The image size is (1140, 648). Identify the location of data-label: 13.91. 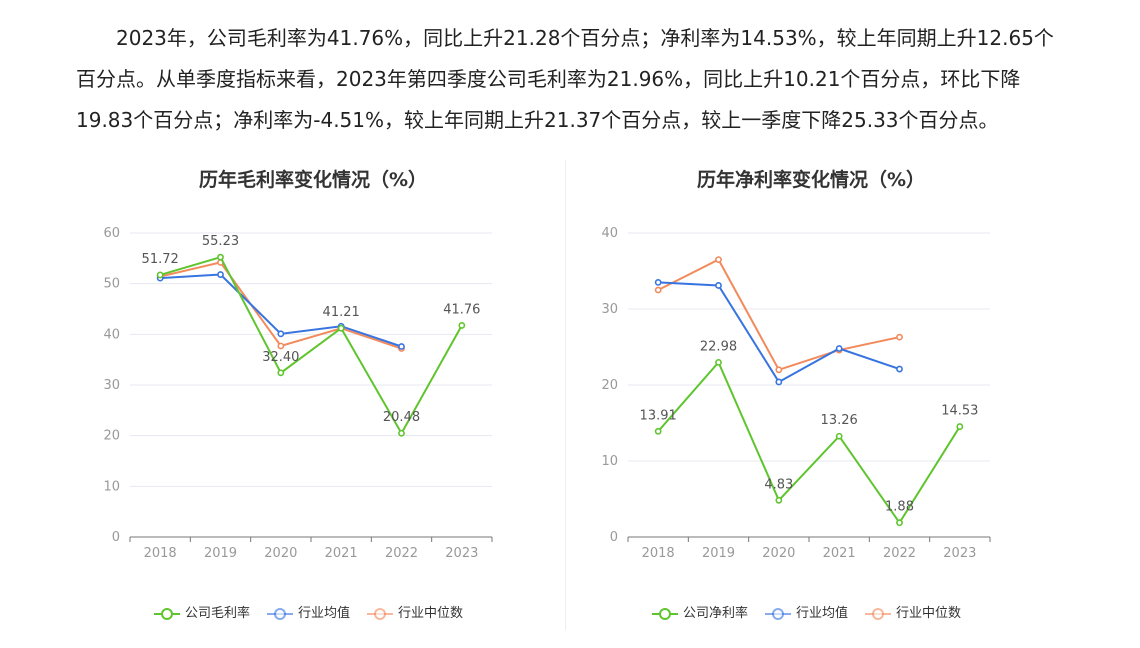
(658, 415).